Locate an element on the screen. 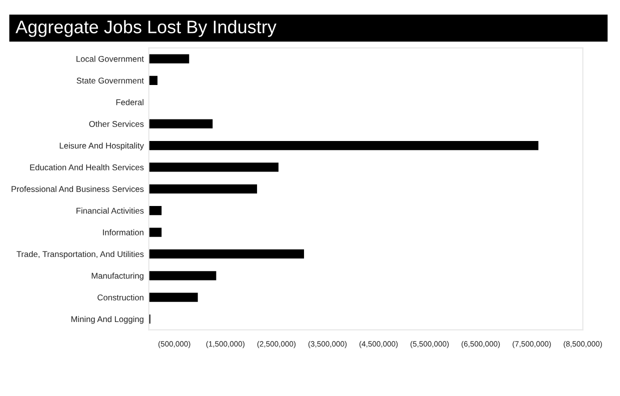 Image resolution: width=620 pixels, height=396 pixels. y-tick-label: Leisure And Hospitality is located at coordinates (102, 146).